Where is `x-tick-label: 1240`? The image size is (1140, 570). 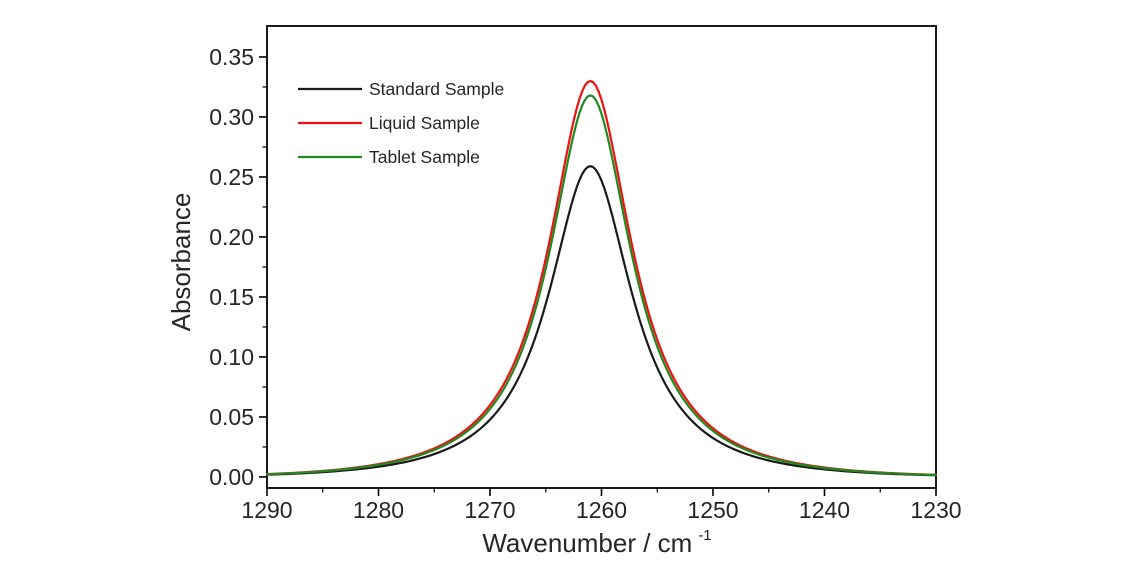 x-tick-label: 1240 is located at coordinates (824, 510).